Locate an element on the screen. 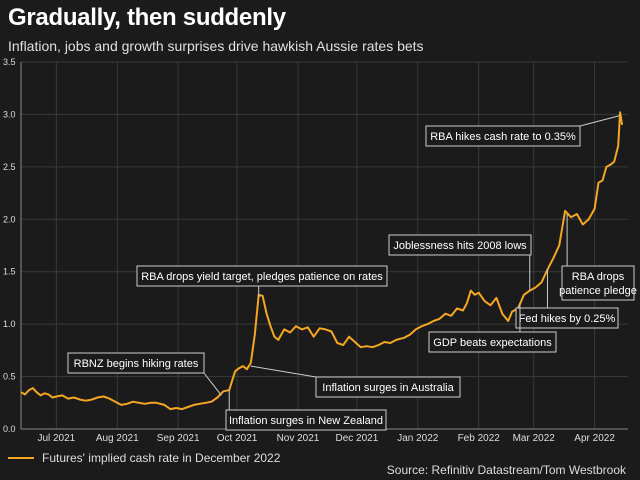  annotation-label: Inflation surges in Australia is located at coordinates (388, 388).